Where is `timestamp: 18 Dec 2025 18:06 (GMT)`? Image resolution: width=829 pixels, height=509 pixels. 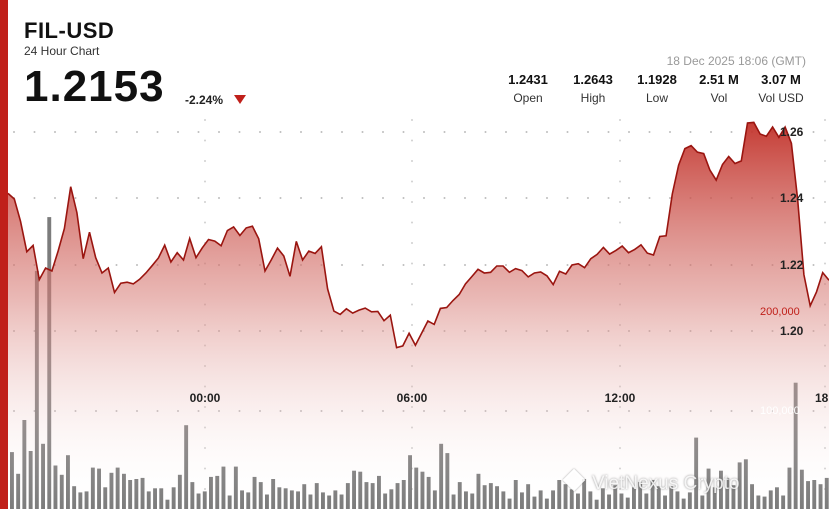 timestamp: 18 Dec 2025 18:06 (GMT) is located at coordinates (736, 61).